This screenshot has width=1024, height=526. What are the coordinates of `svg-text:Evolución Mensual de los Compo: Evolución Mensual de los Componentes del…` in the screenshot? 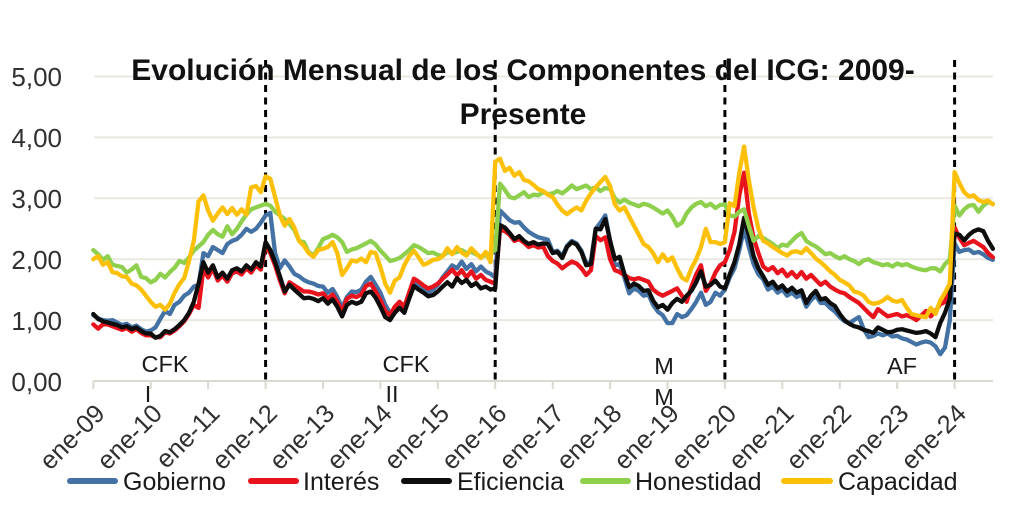 It's located at (523, 70).